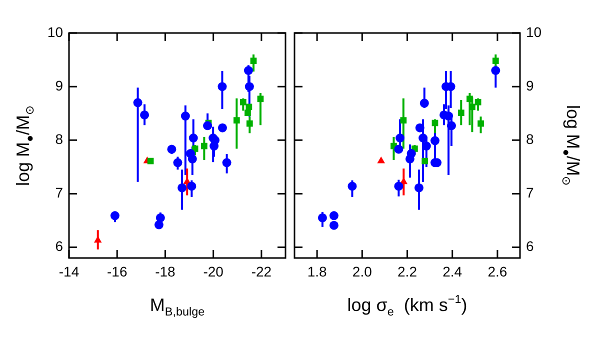 This screenshot has width=591, height=341. What do you see at coordinates (530, 85) in the screenshot?
I see `y2-tick-label: 9` at bounding box center [530, 85].